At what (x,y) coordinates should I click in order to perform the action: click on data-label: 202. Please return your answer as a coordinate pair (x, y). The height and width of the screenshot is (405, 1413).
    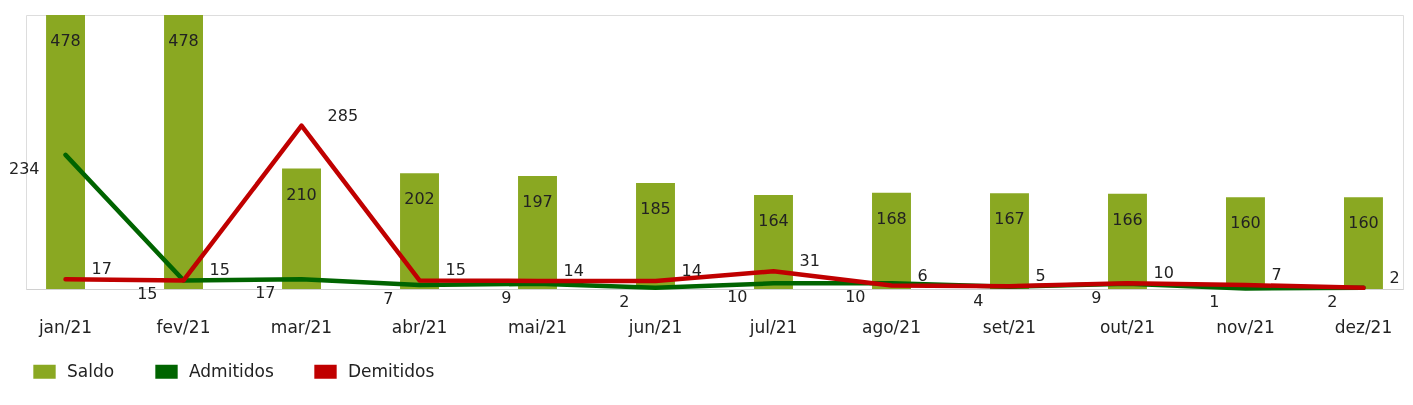
    Looking at the image, I should click on (419, 199).